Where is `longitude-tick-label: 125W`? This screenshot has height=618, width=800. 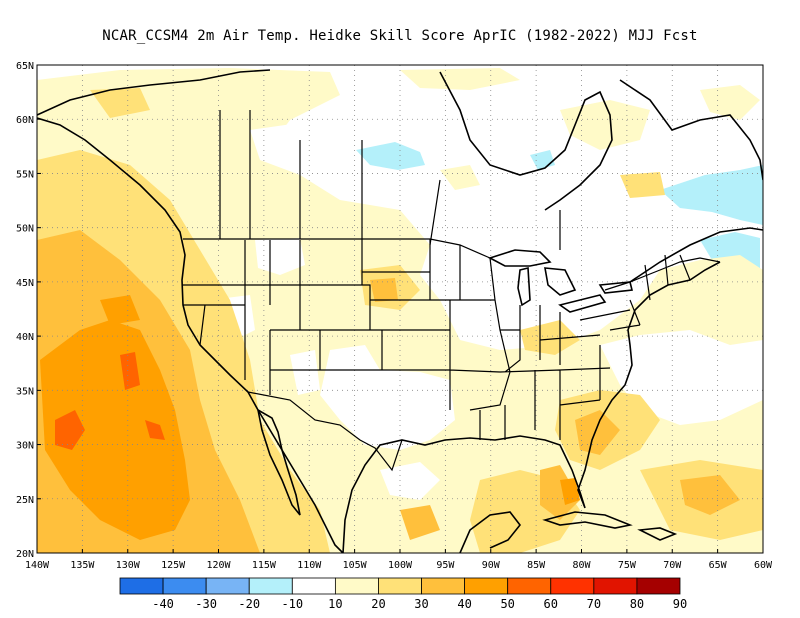 longitude-tick-label: 125W is located at coordinates (173, 565).